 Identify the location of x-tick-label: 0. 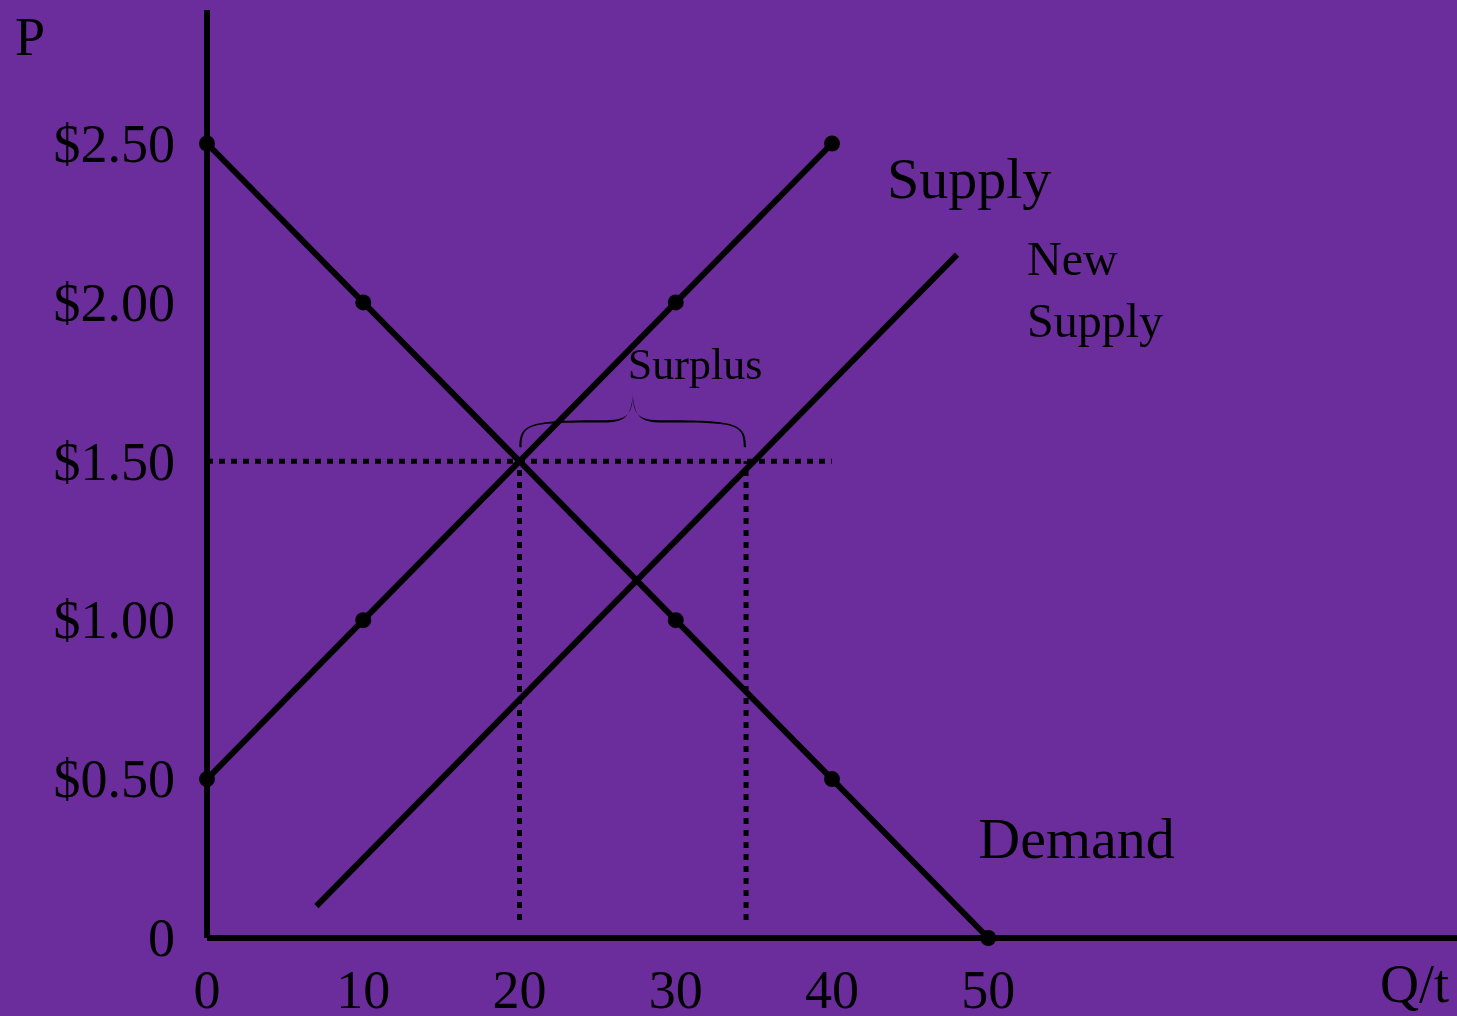
(207, 988).